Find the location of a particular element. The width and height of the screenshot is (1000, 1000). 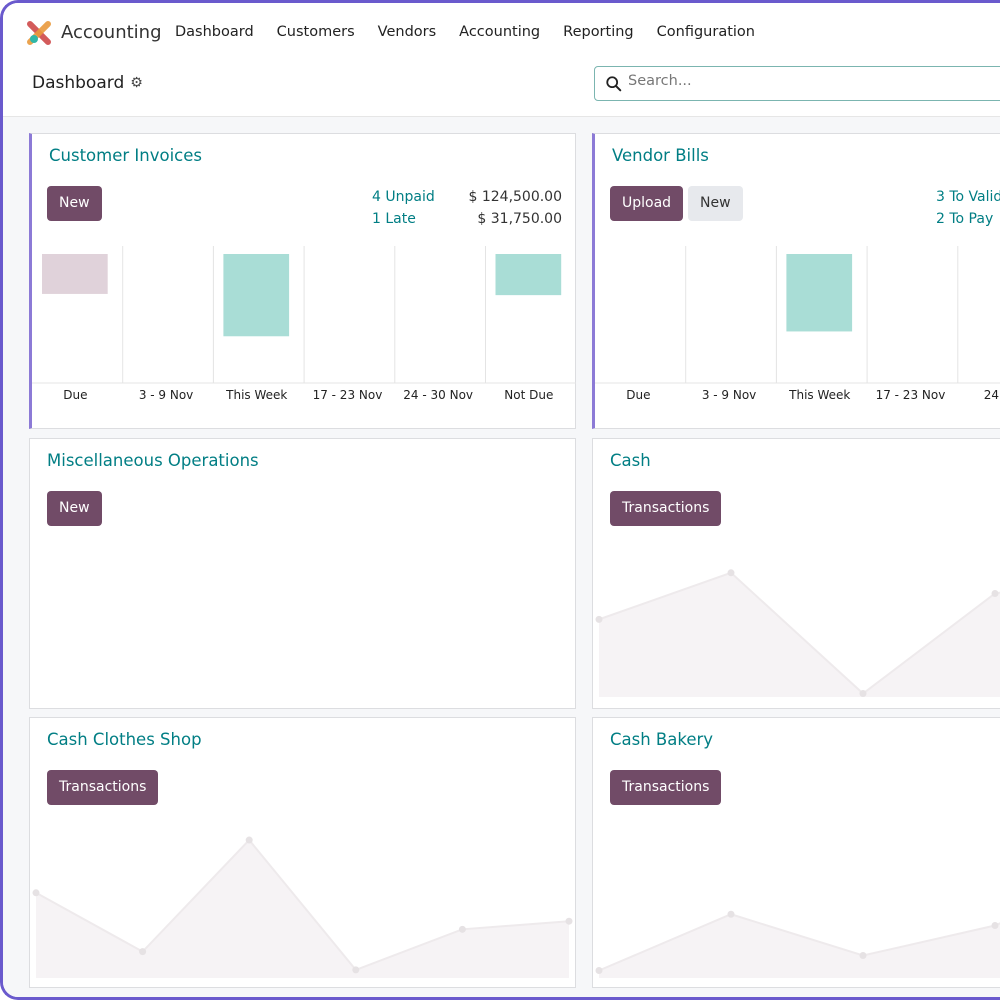

cash-area-chart is located at coordinates (796, 624).